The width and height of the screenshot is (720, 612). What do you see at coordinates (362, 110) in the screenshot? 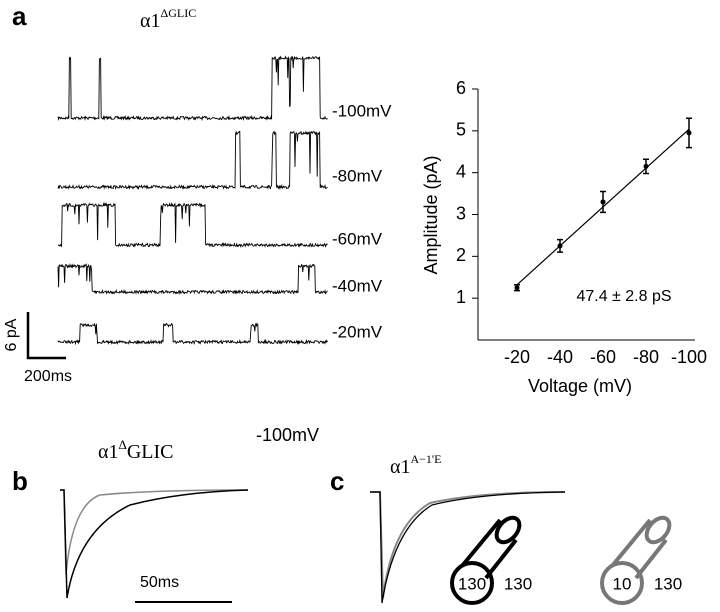
I see `trace-voltage: -100mV` at bounding box center [362, 110].